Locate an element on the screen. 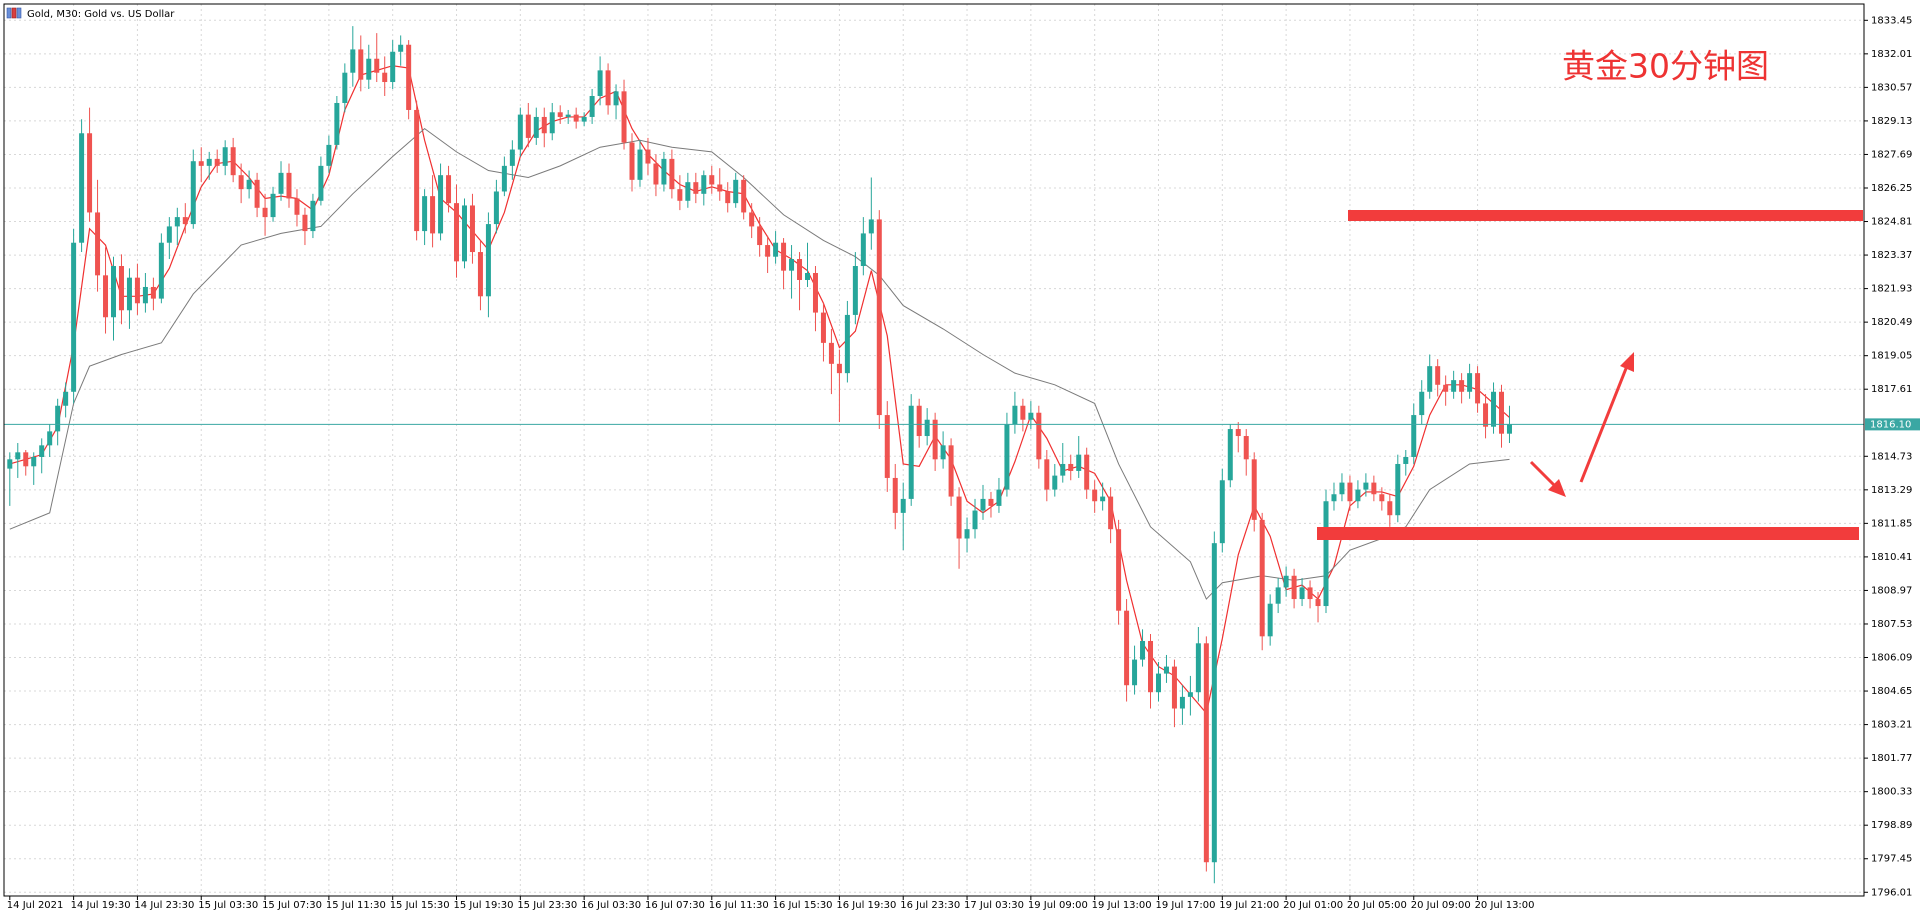  x-tick-label: 16 Jul 11:30 is located at coordinates (739, 905).